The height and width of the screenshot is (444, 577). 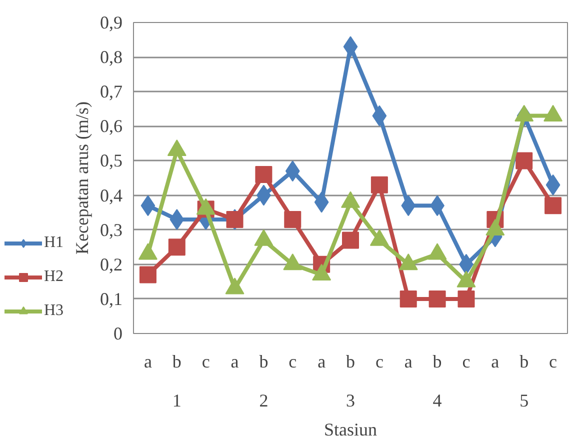 What do you see at coordinates (351, 430) in the screenshot?
I see `x-axis-title: Stasiun` at bounding box center [351, 430].